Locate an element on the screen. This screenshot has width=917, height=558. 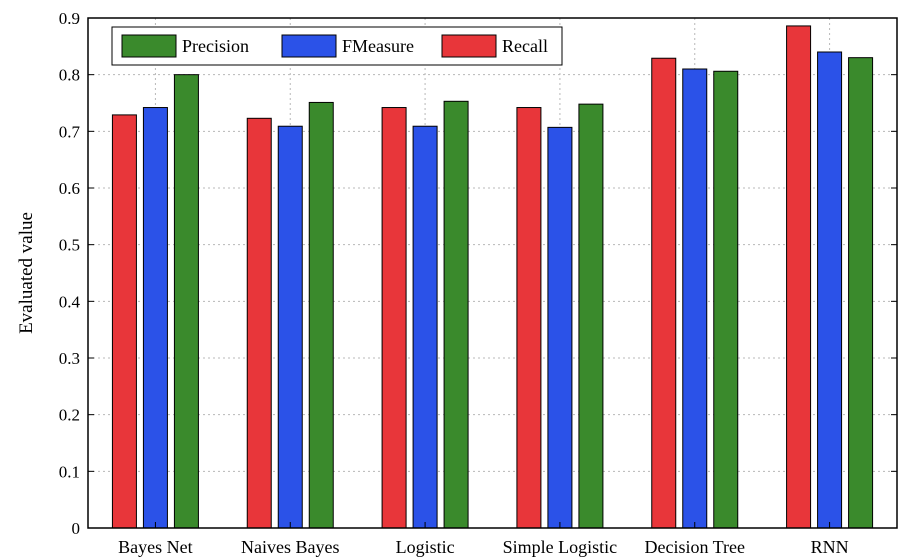
x-tick-label: Bayes Net is located at coordinates (155, 547).